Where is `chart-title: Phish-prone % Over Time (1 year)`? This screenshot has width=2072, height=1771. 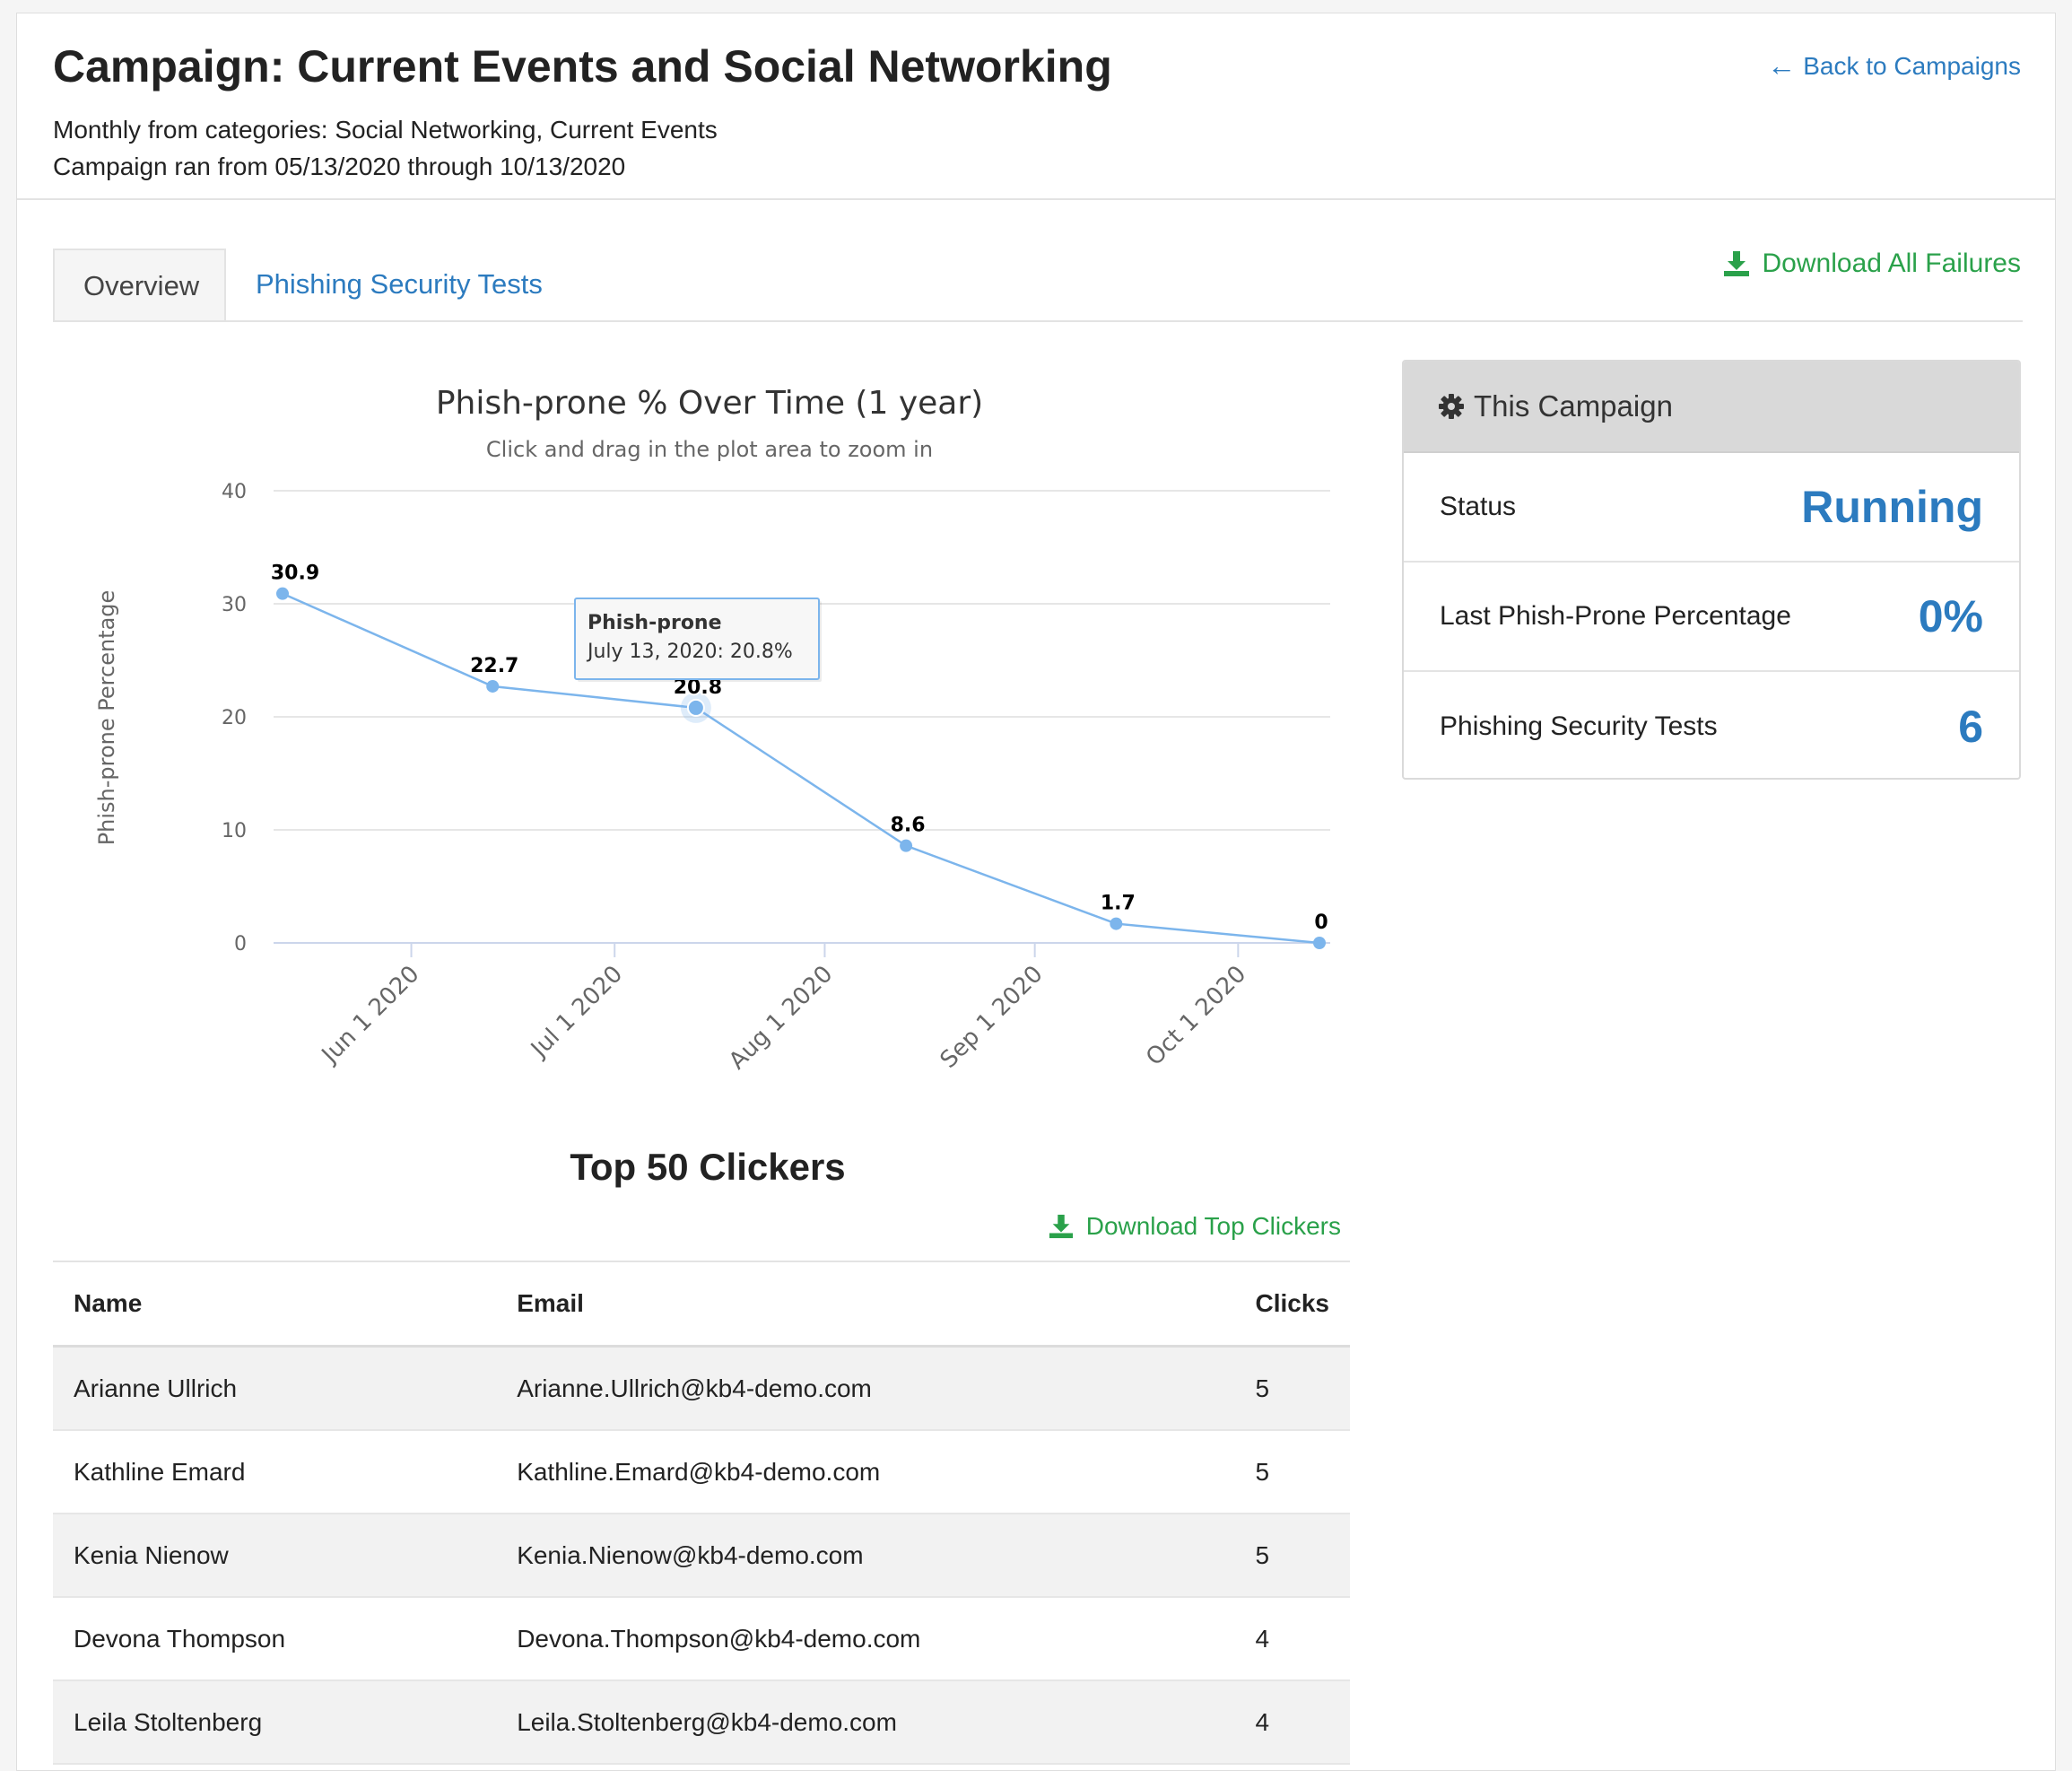
chart-title: Phish-prone % Over Time (1 year) is located at coordinates (709, 403).